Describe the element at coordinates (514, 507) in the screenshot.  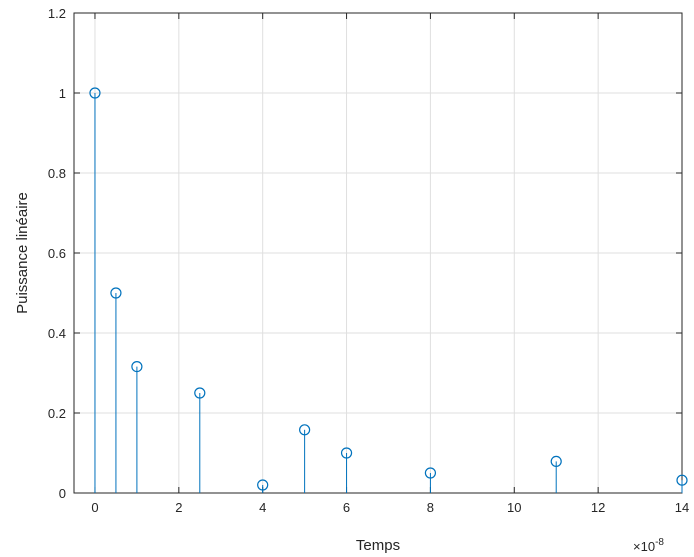
I see `x-tick-label: 10` at that location.